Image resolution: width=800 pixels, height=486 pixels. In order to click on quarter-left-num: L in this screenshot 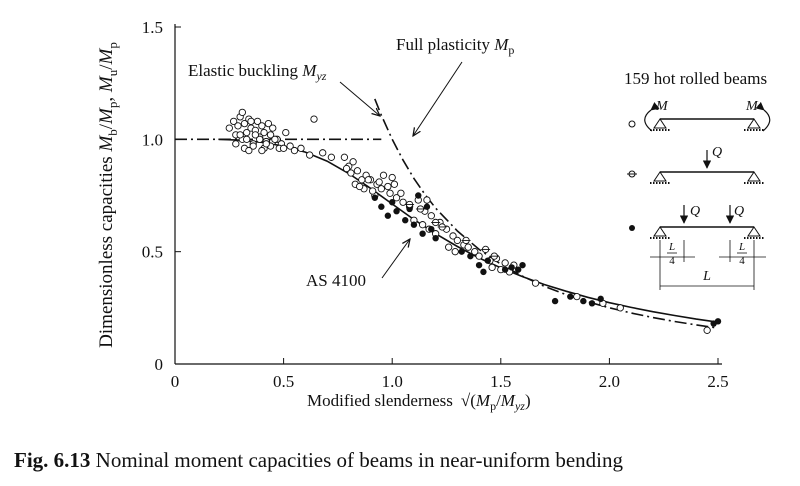, I will do `click(671, 247)`.